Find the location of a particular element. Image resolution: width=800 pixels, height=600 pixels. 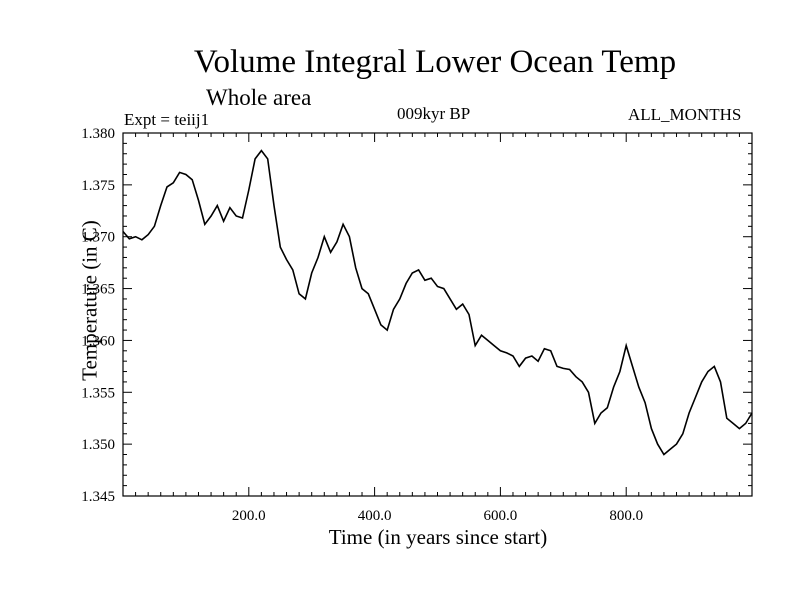

y-tick-label: 1.375 is located at coordinates (98, 186).